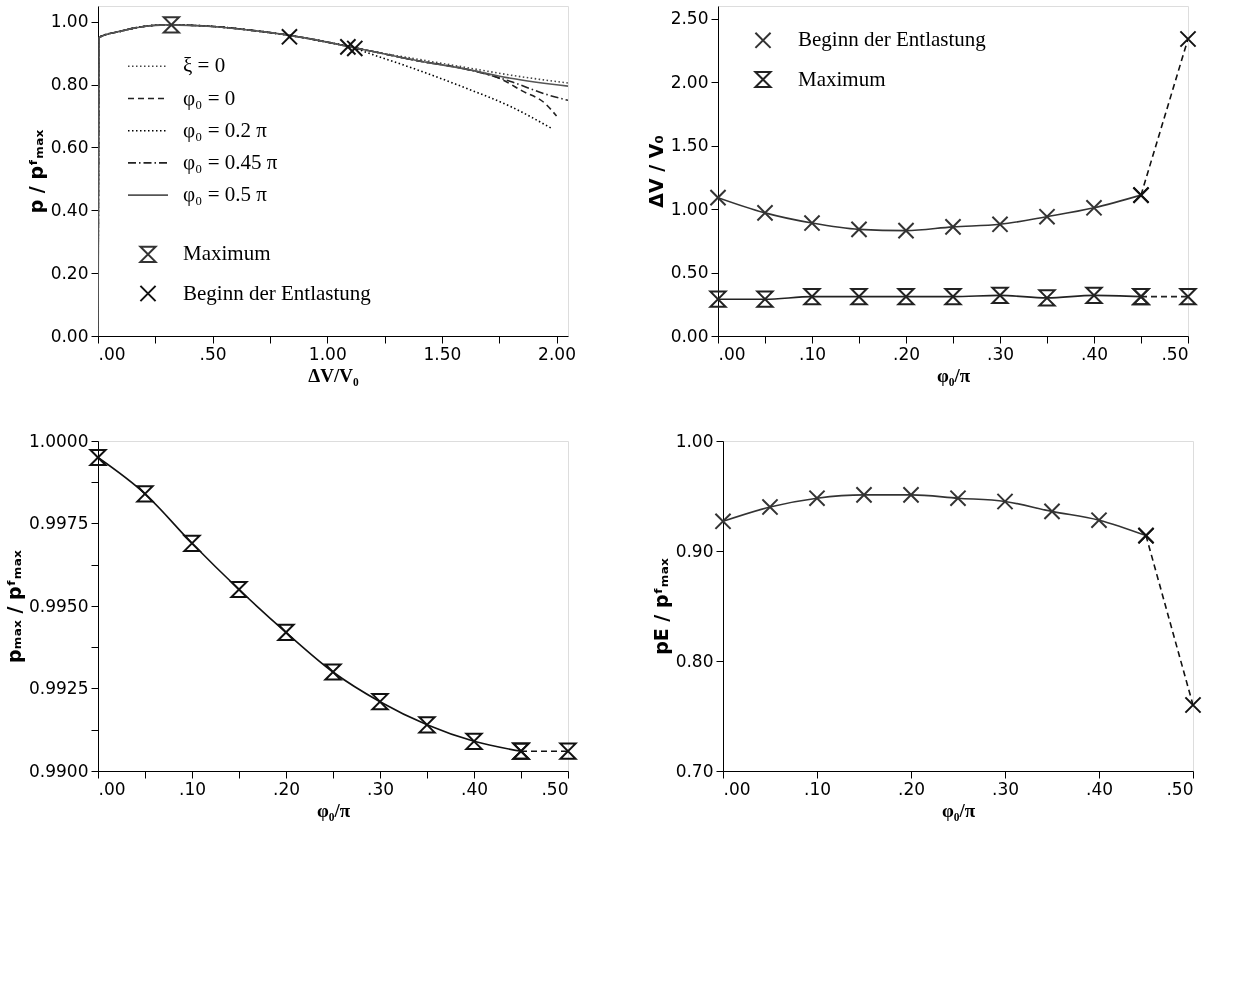 This screenshot has height=996, width=1257. Describe the element at coordinates (333, 375) in the screenshot. I see `x-axis-title: ΔV/V₀` at that location.